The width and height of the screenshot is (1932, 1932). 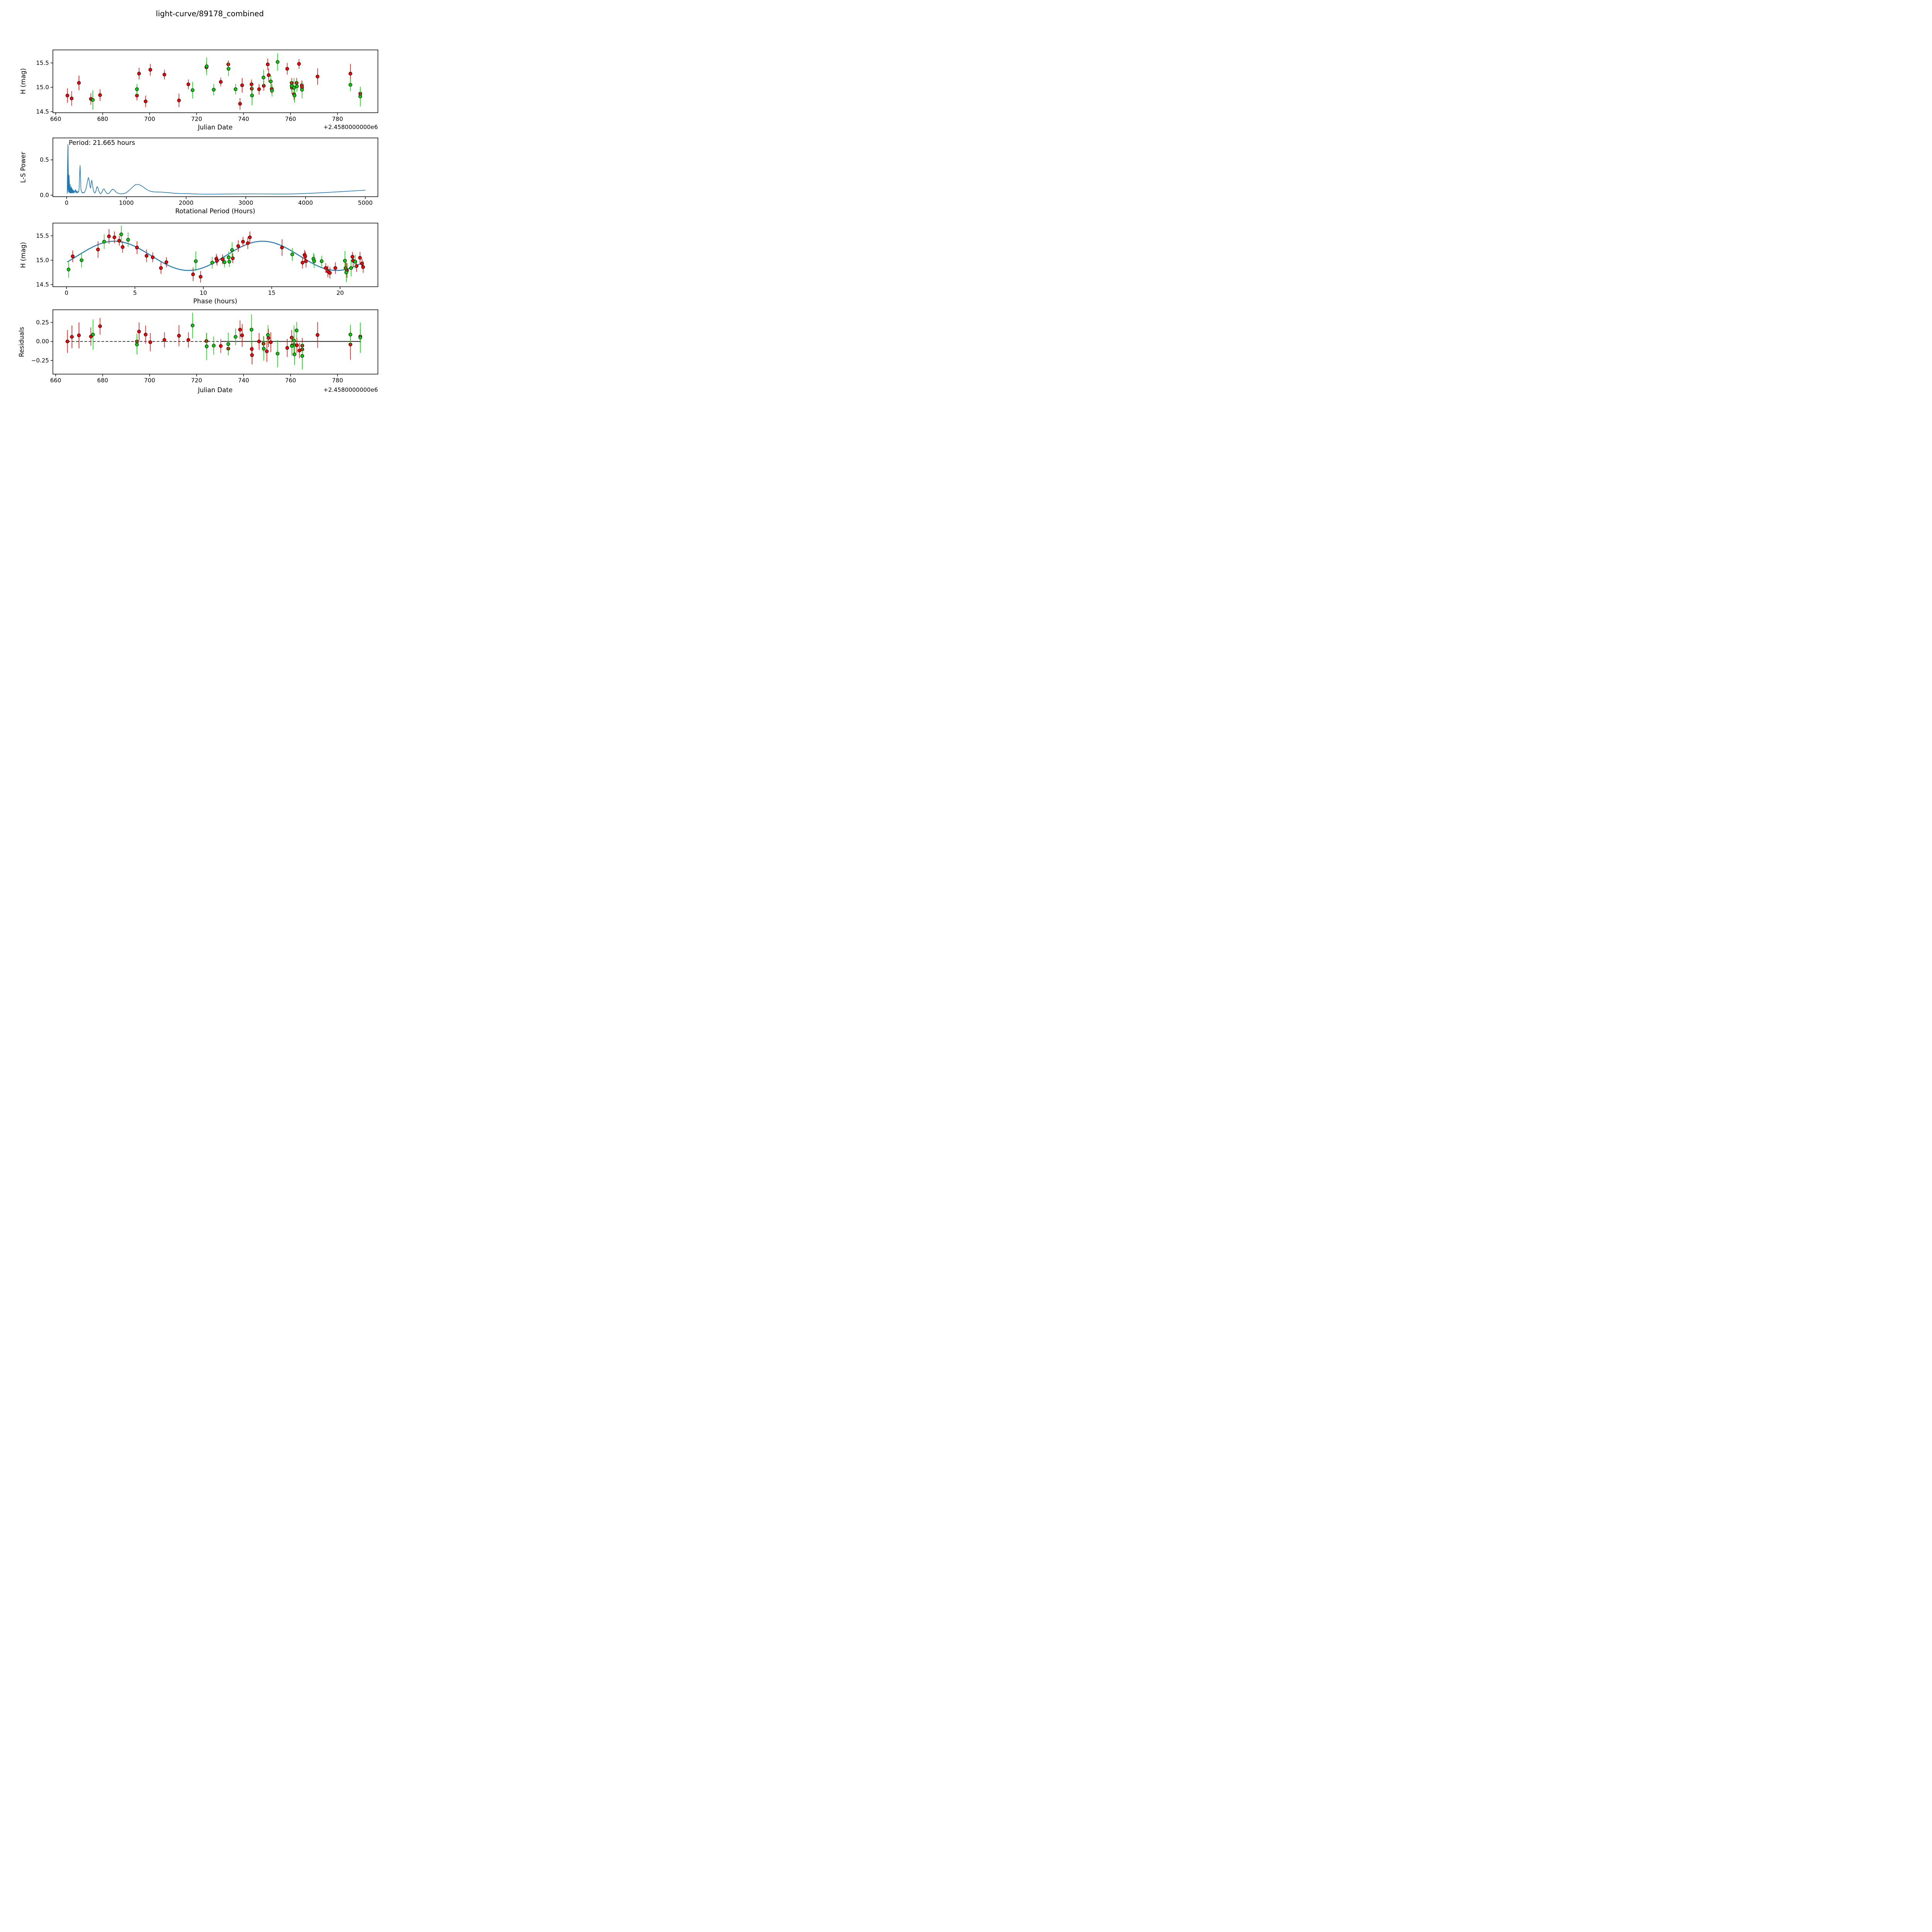 I want to click on subplot-phased: 0 5 10 15 20 15.5 15.0 14.5, so click(x=207, y=259).